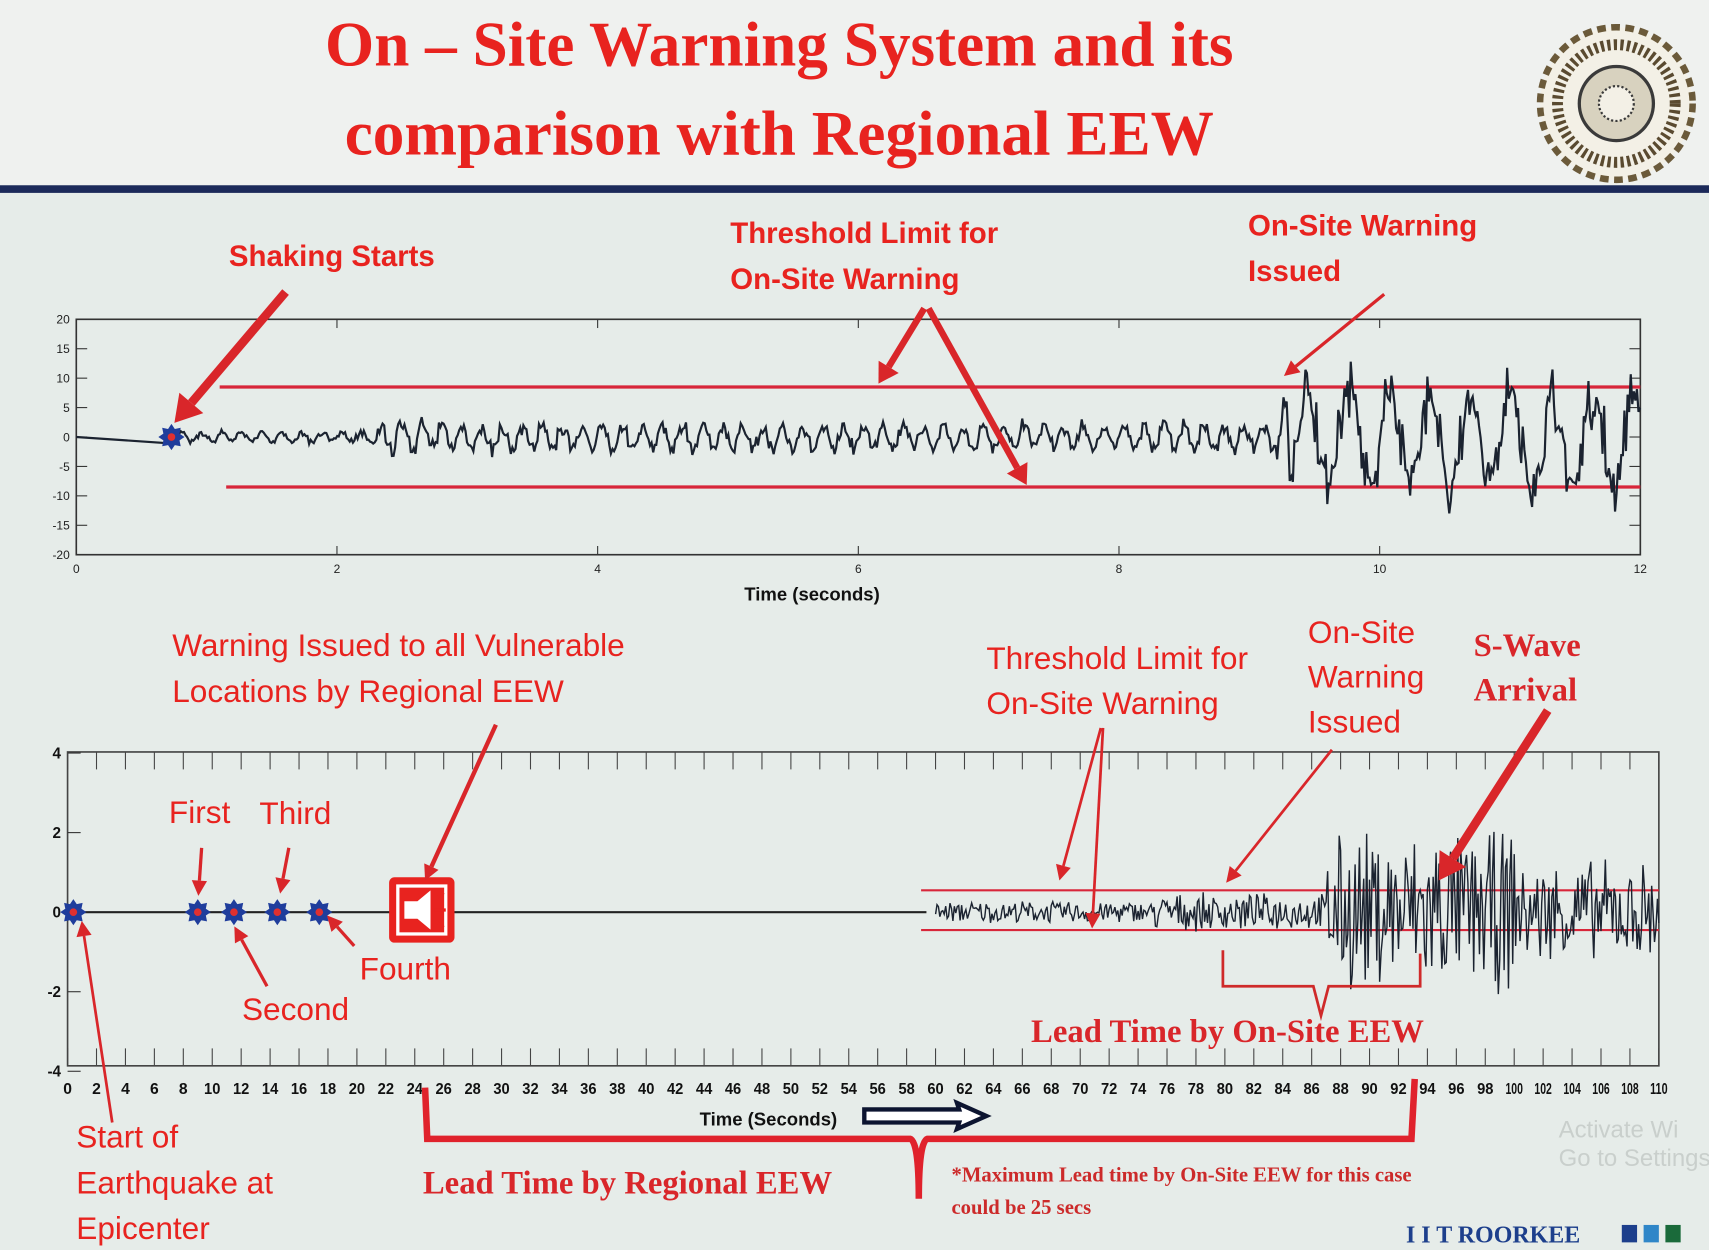 This screenshot has height=1250, width=1709. Describe the element at coordinates (1572, 1089) in the screenshot. I see `bottom-x-tick-label: 104` at that location.